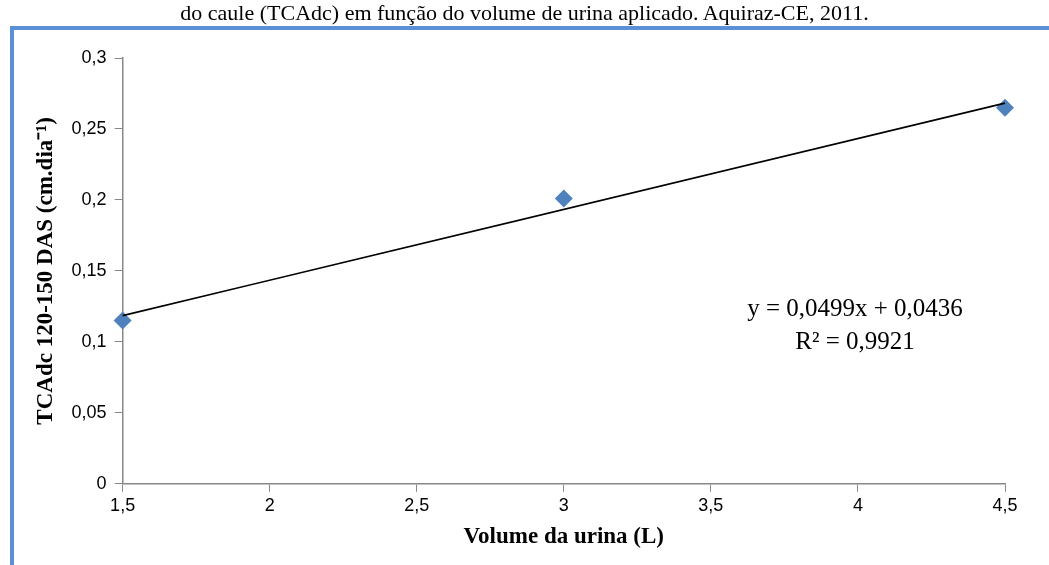 Image resolution: width=1049 pixels, height=565 pixels. Describe the element at coordinates (417, 504) in the screenshot. I see `x-tick-label: 2,5` at that location.